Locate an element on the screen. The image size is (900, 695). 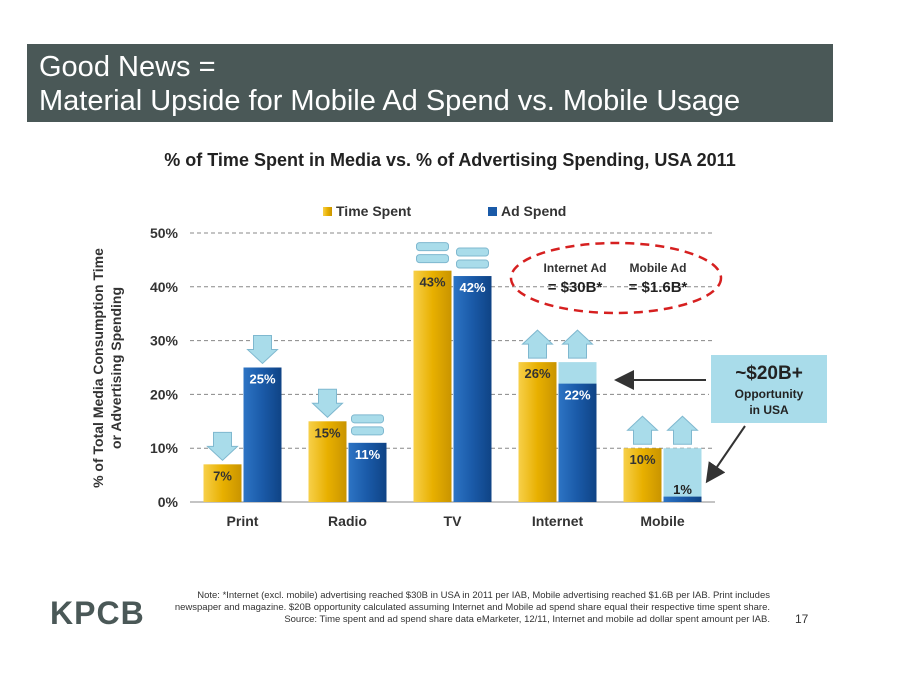
data-label-time-spent: 10% is located at coordinates (642, 459).